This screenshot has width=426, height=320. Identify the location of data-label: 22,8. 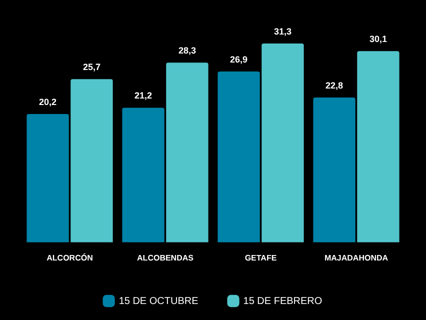
(335, 85).